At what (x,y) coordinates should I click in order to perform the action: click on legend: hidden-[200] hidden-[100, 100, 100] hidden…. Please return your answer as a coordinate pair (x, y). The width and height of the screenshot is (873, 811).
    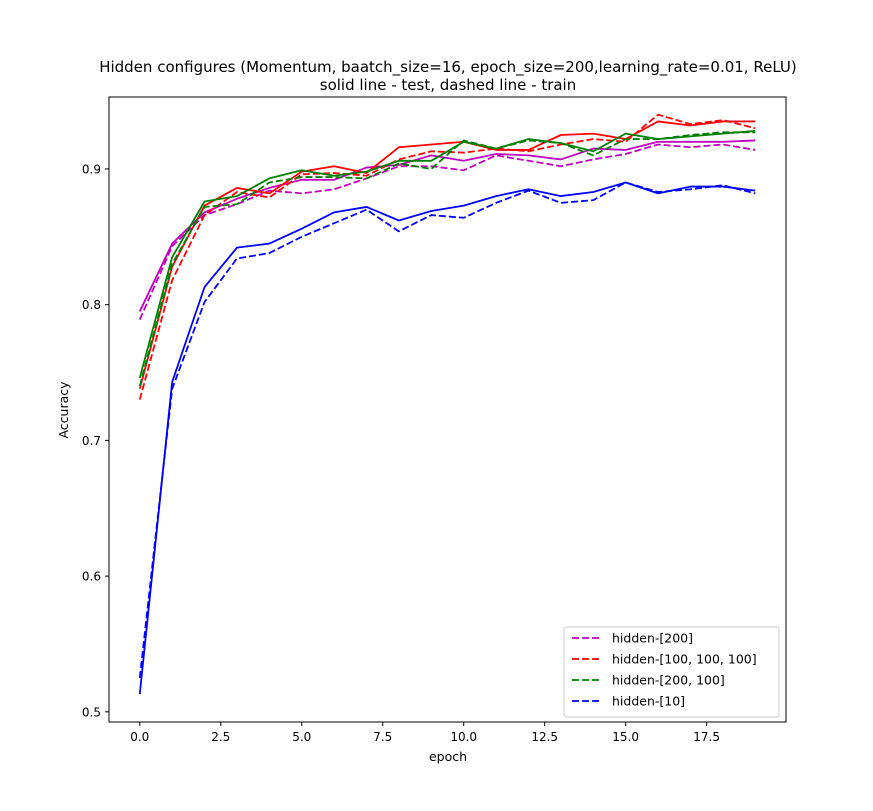
    Looking at the image, I should click on (671, 672).